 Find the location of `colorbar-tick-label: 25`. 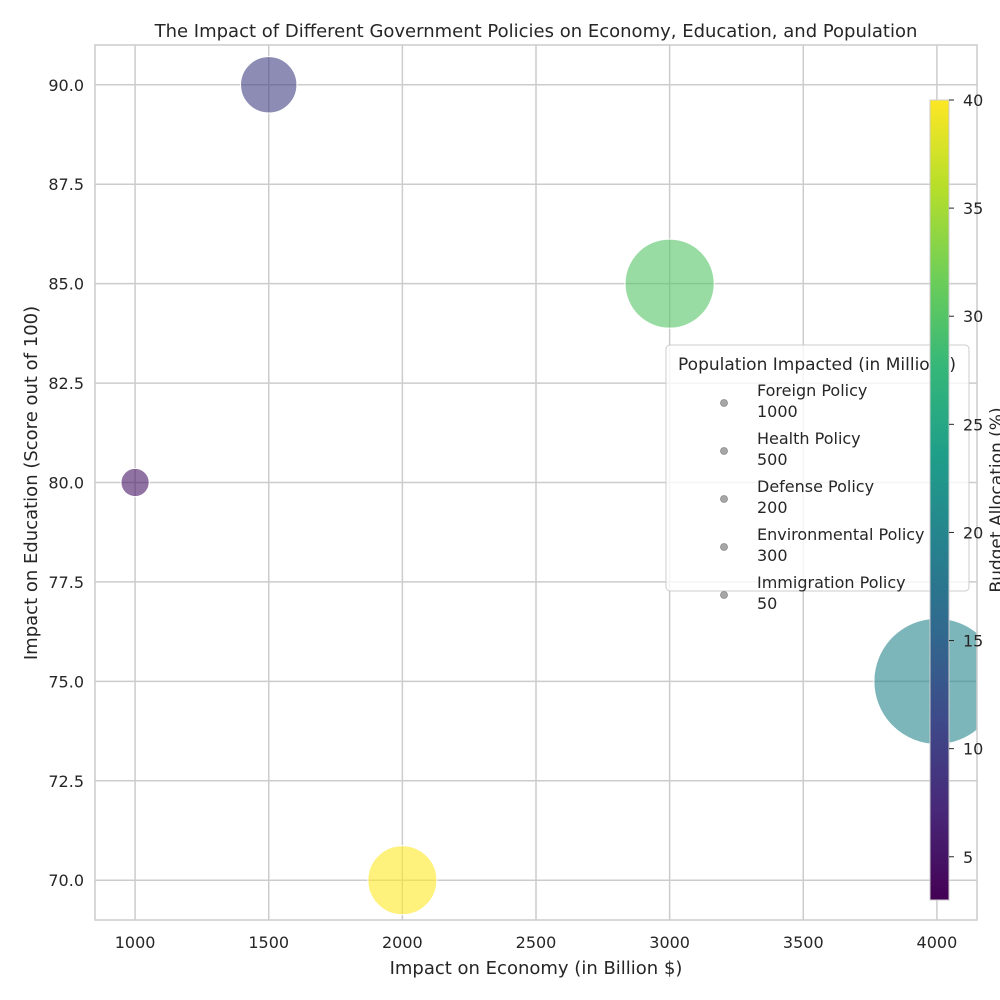

colorbar-tick-label: 25 is located at coordinates (973, 424).